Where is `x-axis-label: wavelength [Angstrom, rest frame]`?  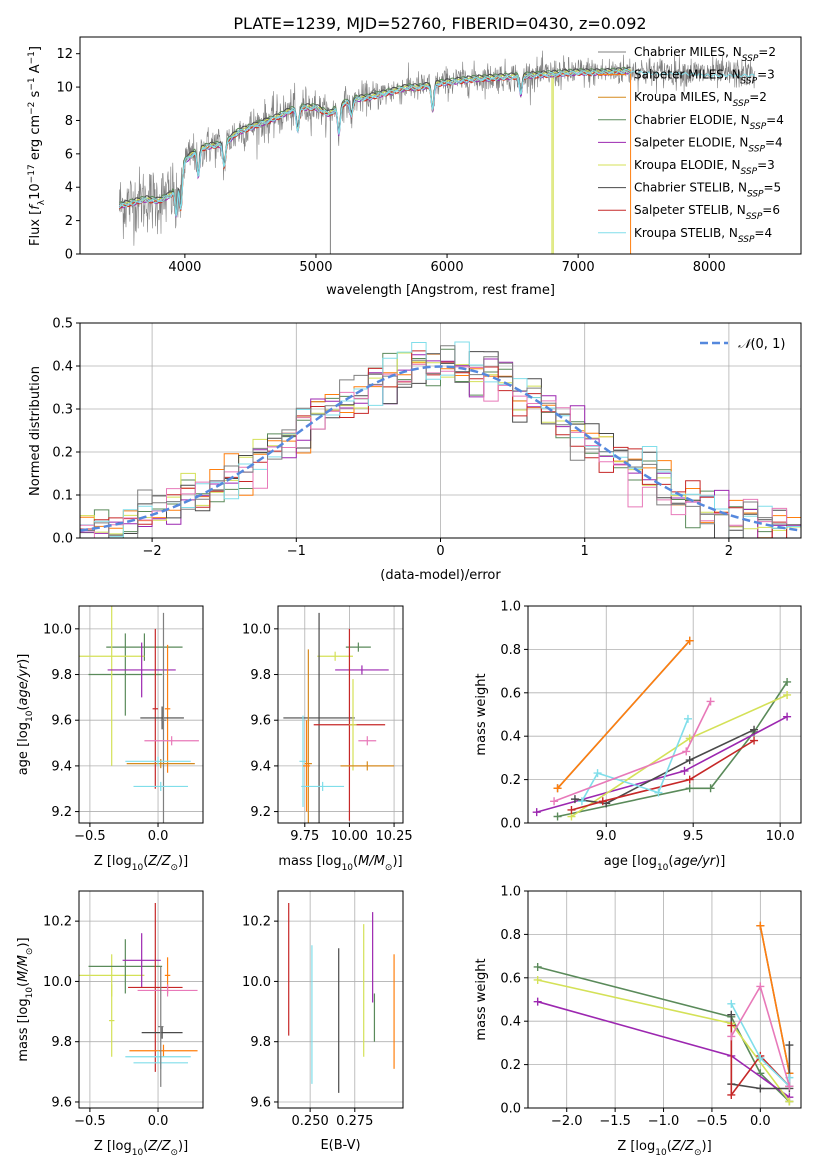
x-axis-label: wavelength [Angstrom, rest frame] is located at coordinates (440, 290).